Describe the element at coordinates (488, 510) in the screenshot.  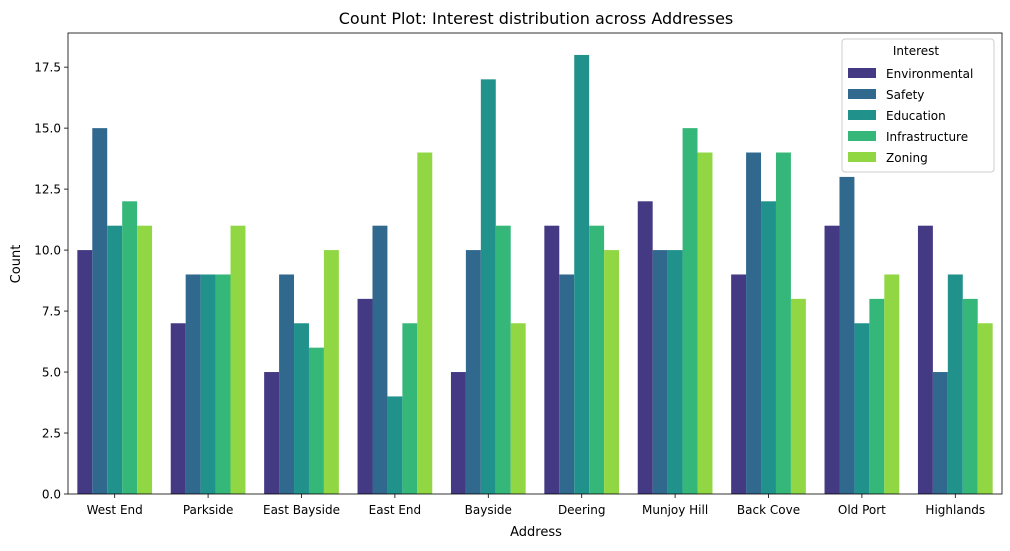
I see `x-tick-label: Bayside` at that location.